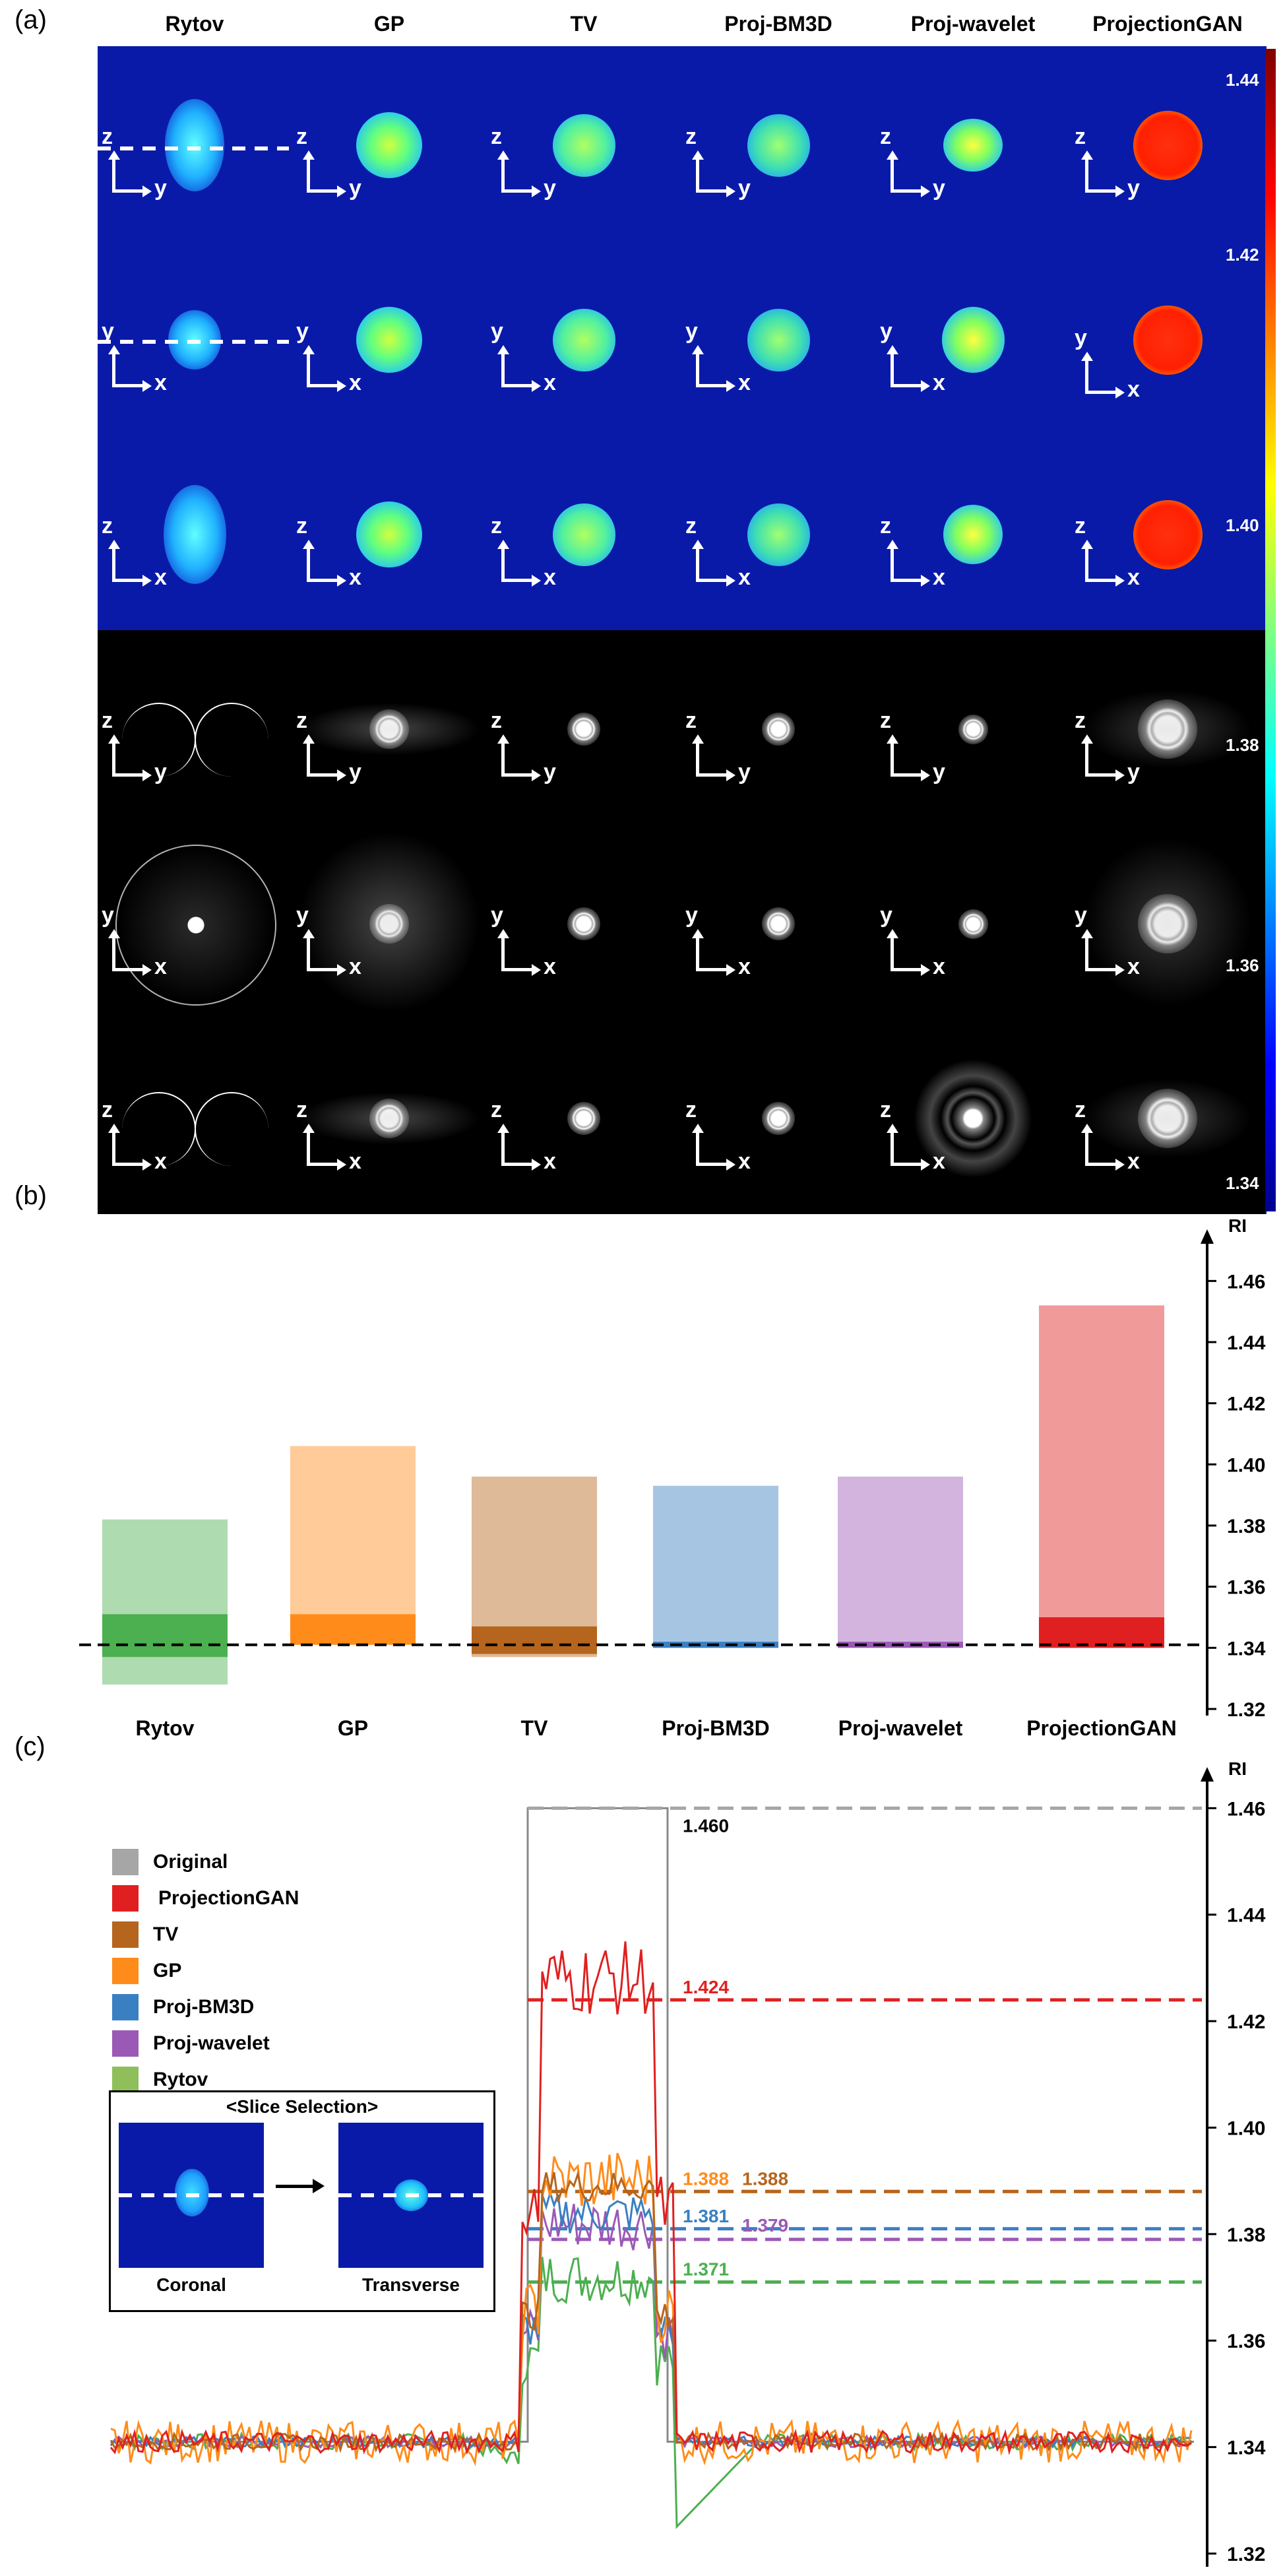  I want to click on k-space-haze, so click(390, 1118).